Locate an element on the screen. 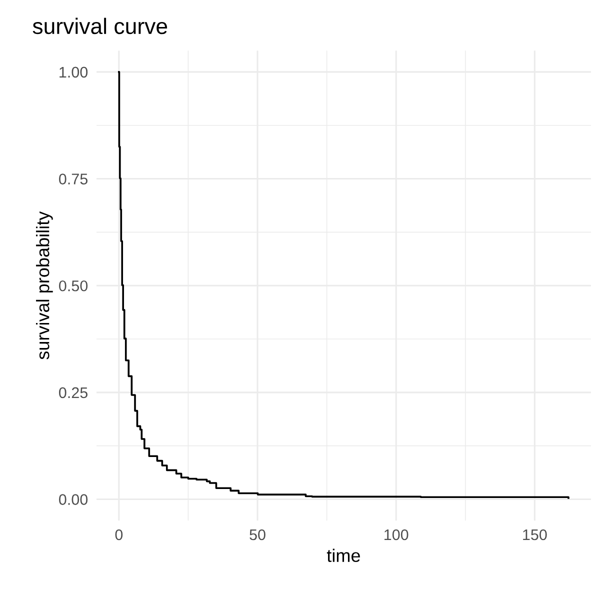  x-tick-label: 50 is located at coordinates (258, 534).